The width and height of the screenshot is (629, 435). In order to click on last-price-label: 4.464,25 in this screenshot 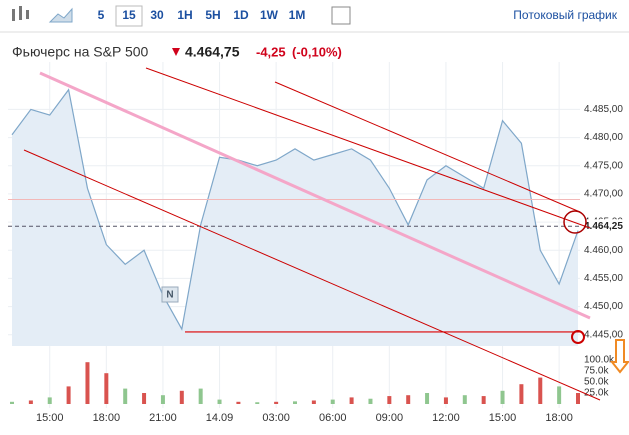, I will do `click(603, 226)`.